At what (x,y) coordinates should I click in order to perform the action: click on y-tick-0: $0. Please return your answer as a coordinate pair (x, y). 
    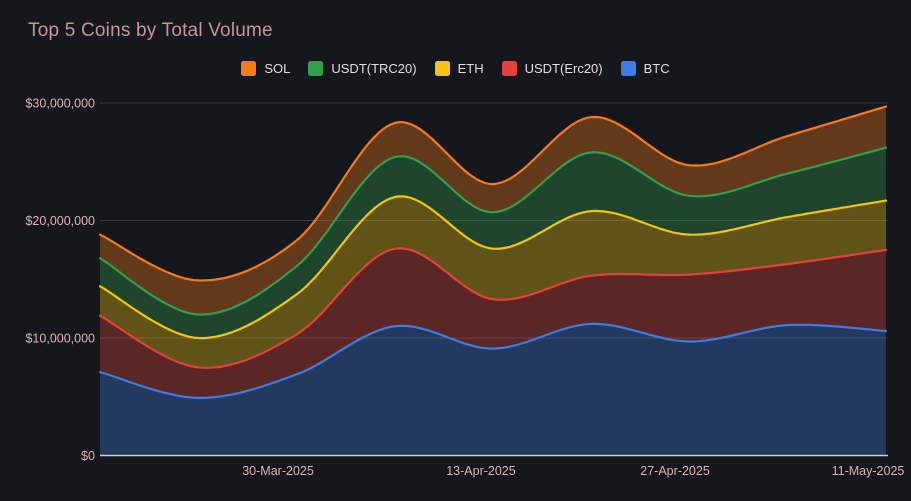
    Looking at the image, I should click on (88, 456).